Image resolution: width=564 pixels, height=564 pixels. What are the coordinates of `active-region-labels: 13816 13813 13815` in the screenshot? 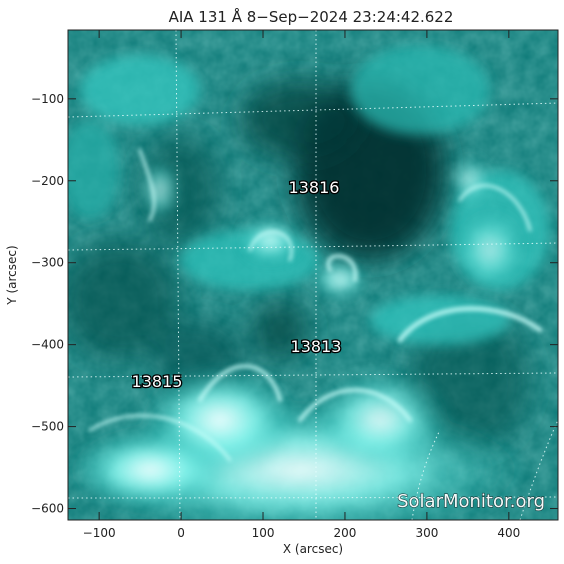 It's located at (236, 285).